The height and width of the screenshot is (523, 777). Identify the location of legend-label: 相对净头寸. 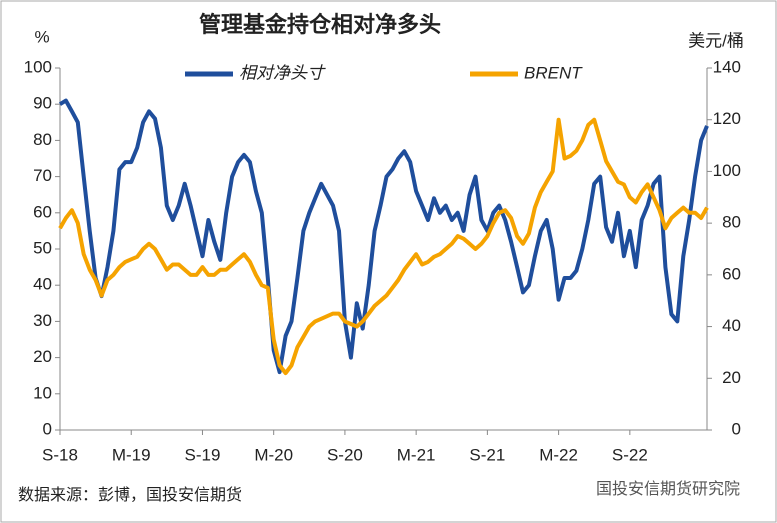
(282, 72).